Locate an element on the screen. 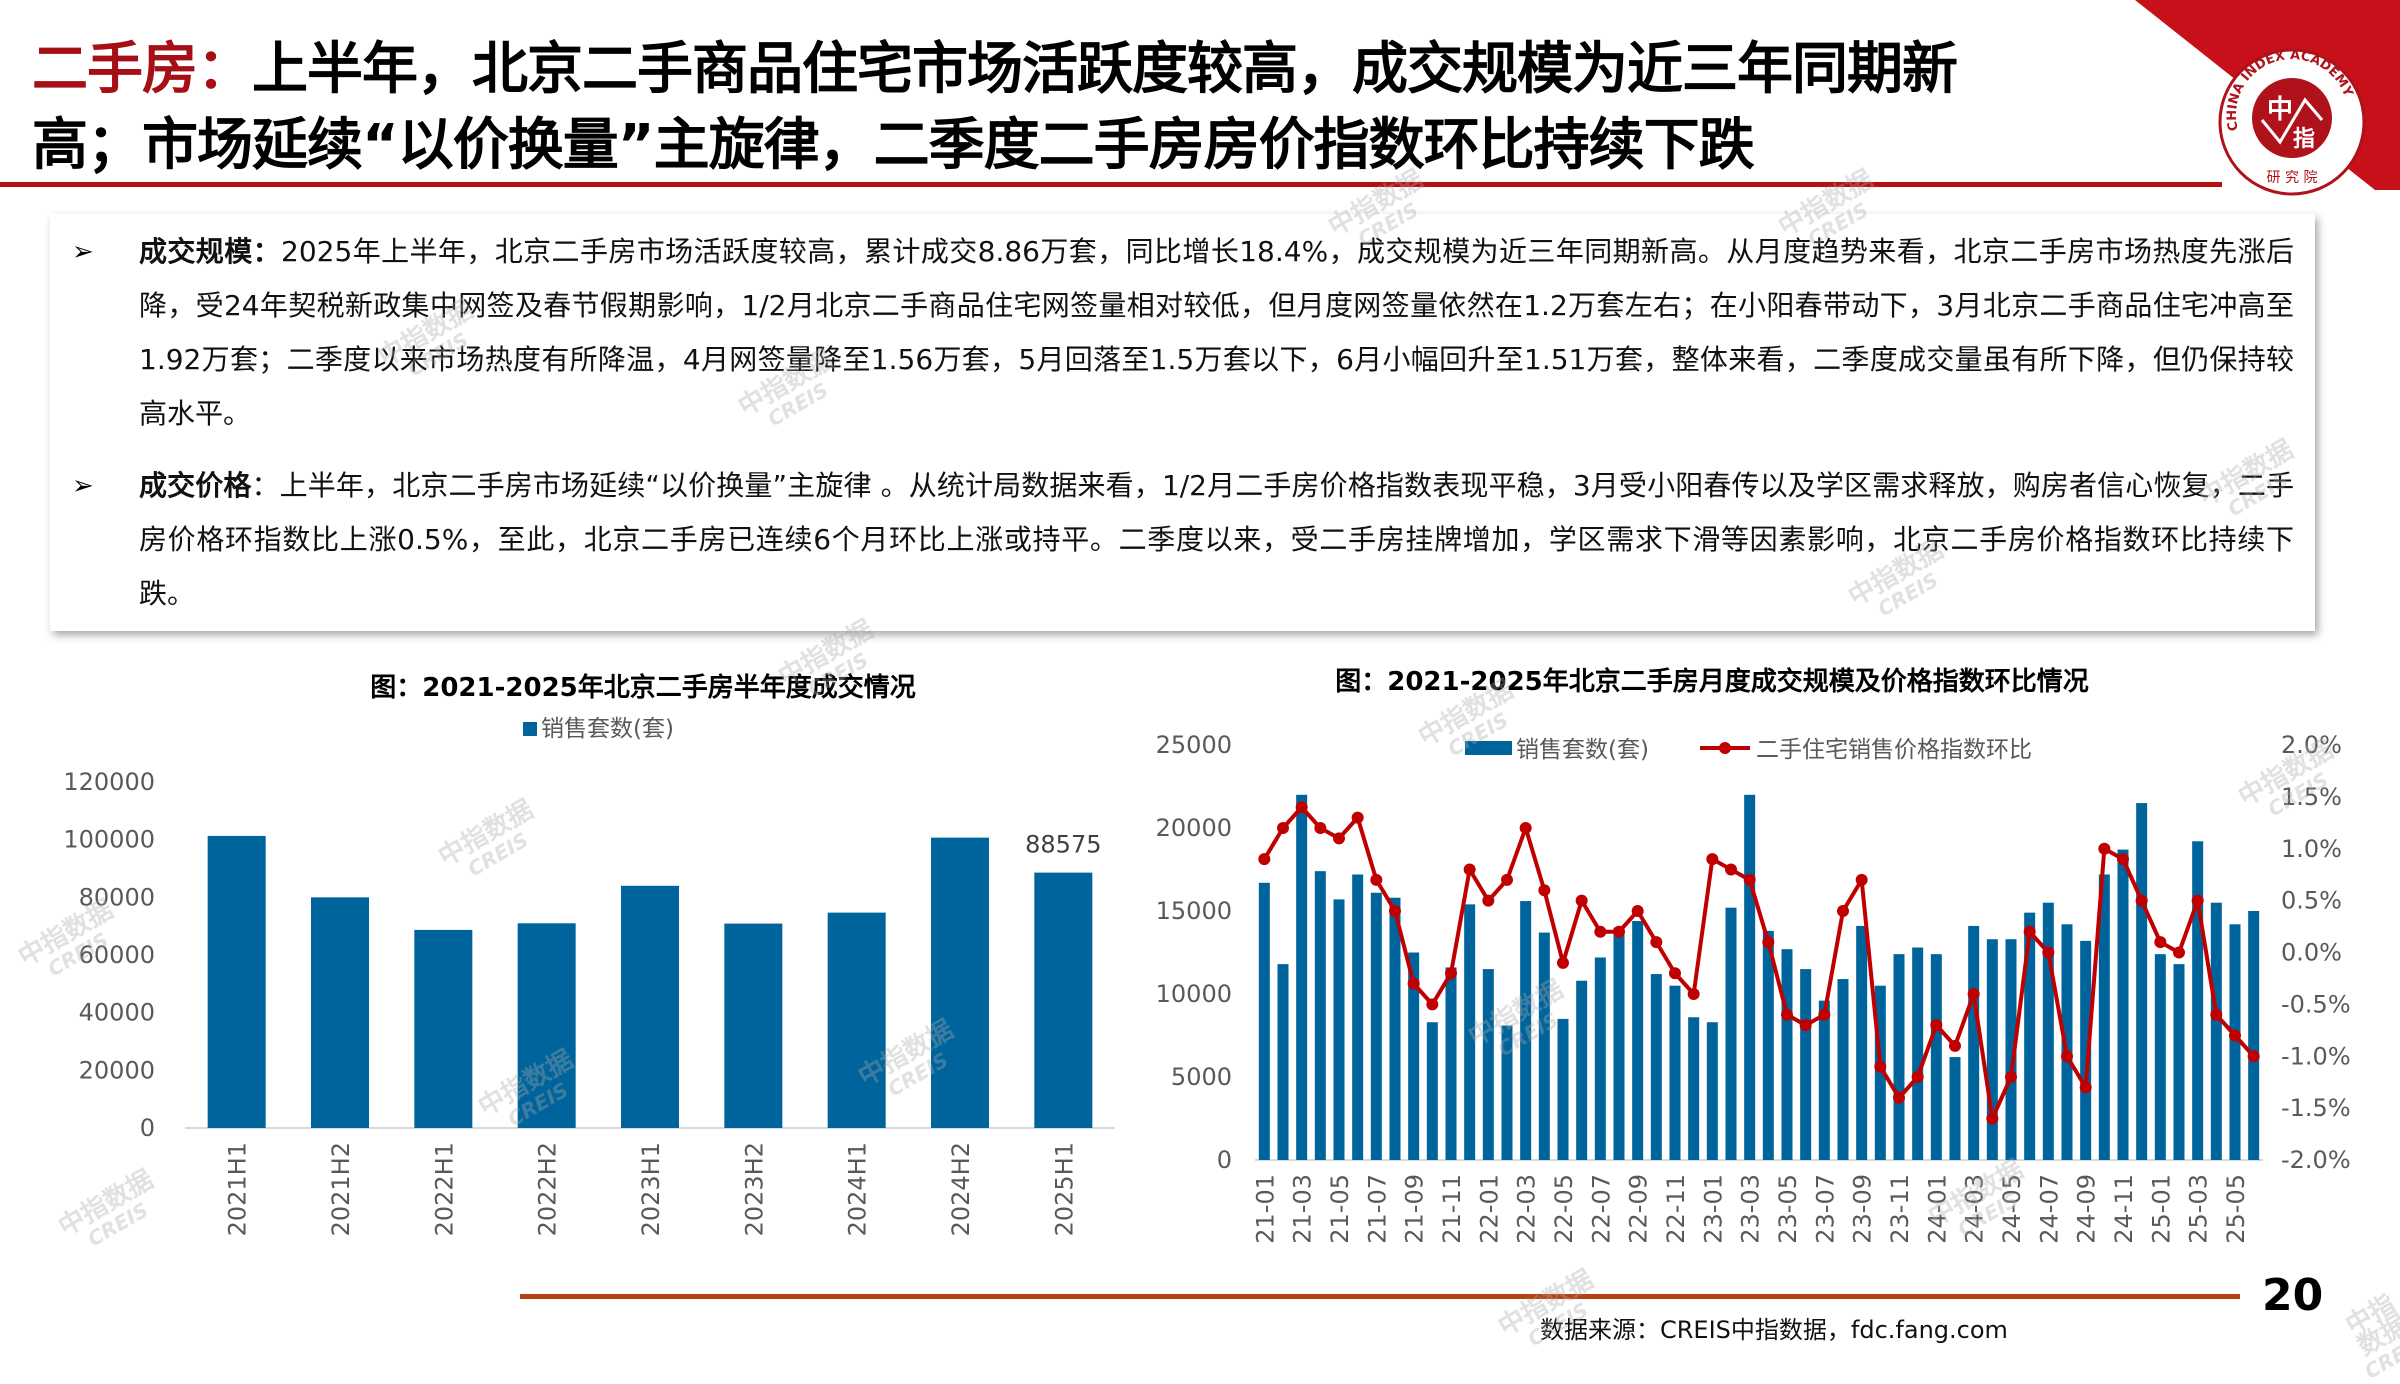 The image size is (2400, 1384). y-right-tick-label: 2.0% is located at coordinates (2311, 745).